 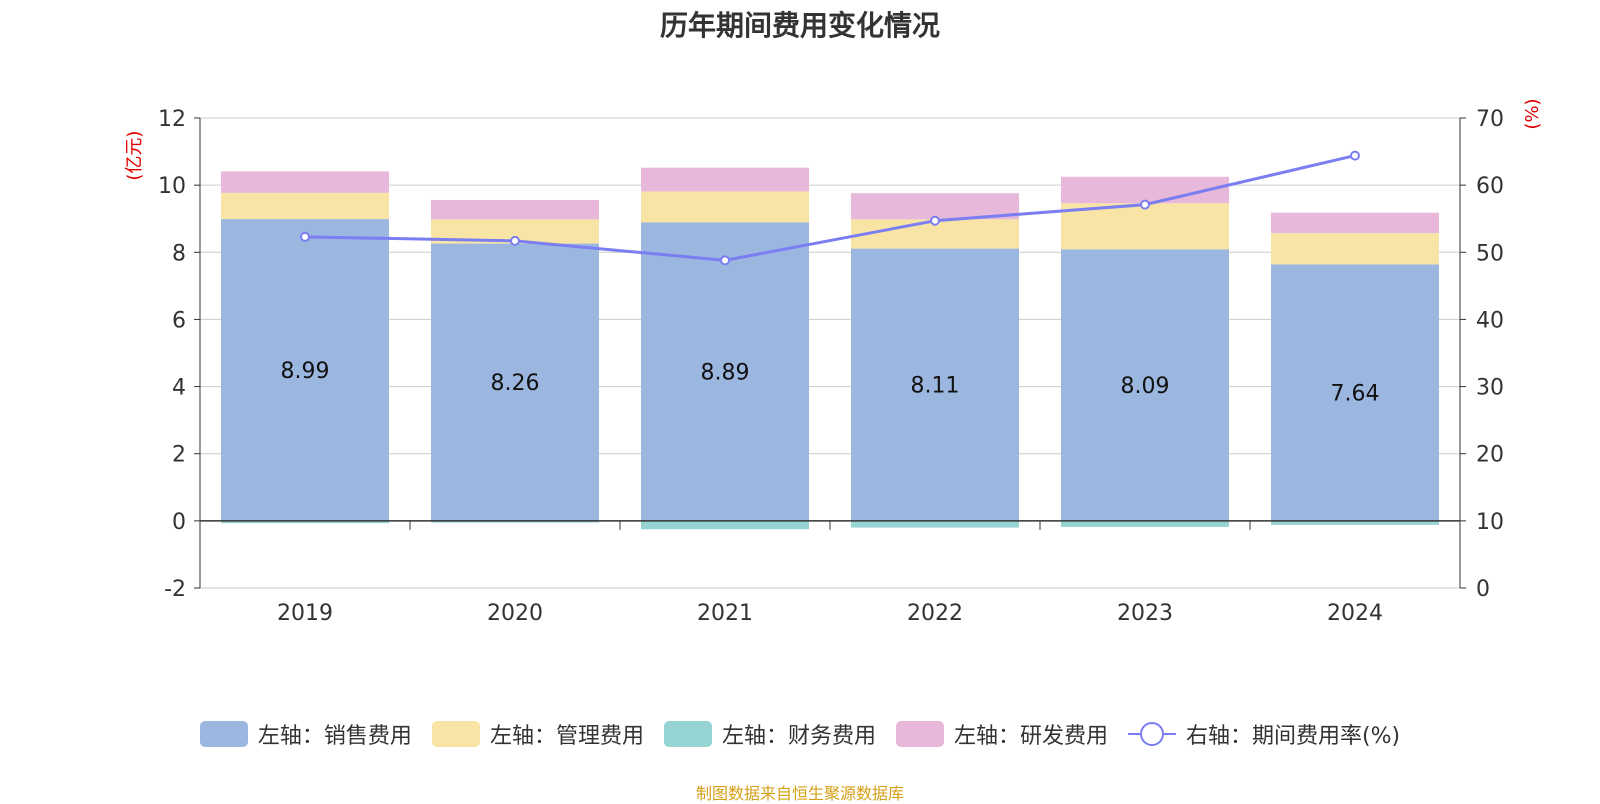 I want to click on y-left-tick-label: 10, so click(x=172, y=186).